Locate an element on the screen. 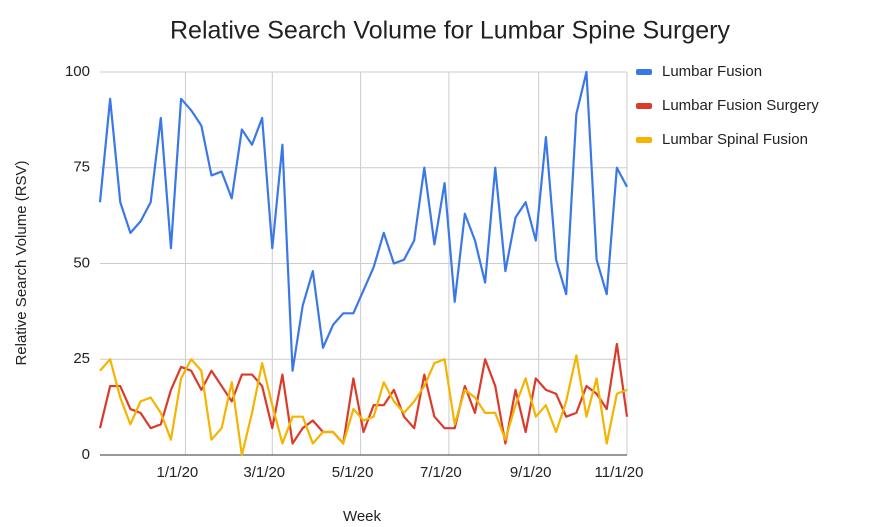 The width and height of the screenshot is (891, 527). y-tick-label: 25 is located at coordinates (81, 358).